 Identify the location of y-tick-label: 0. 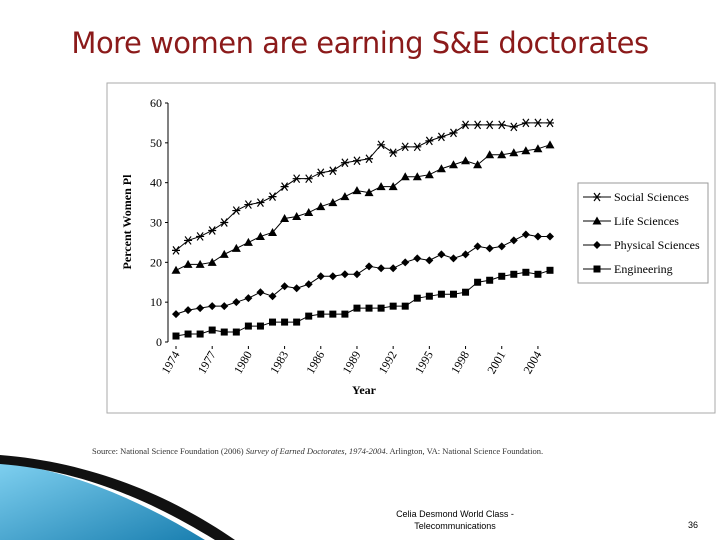
(159, 342).